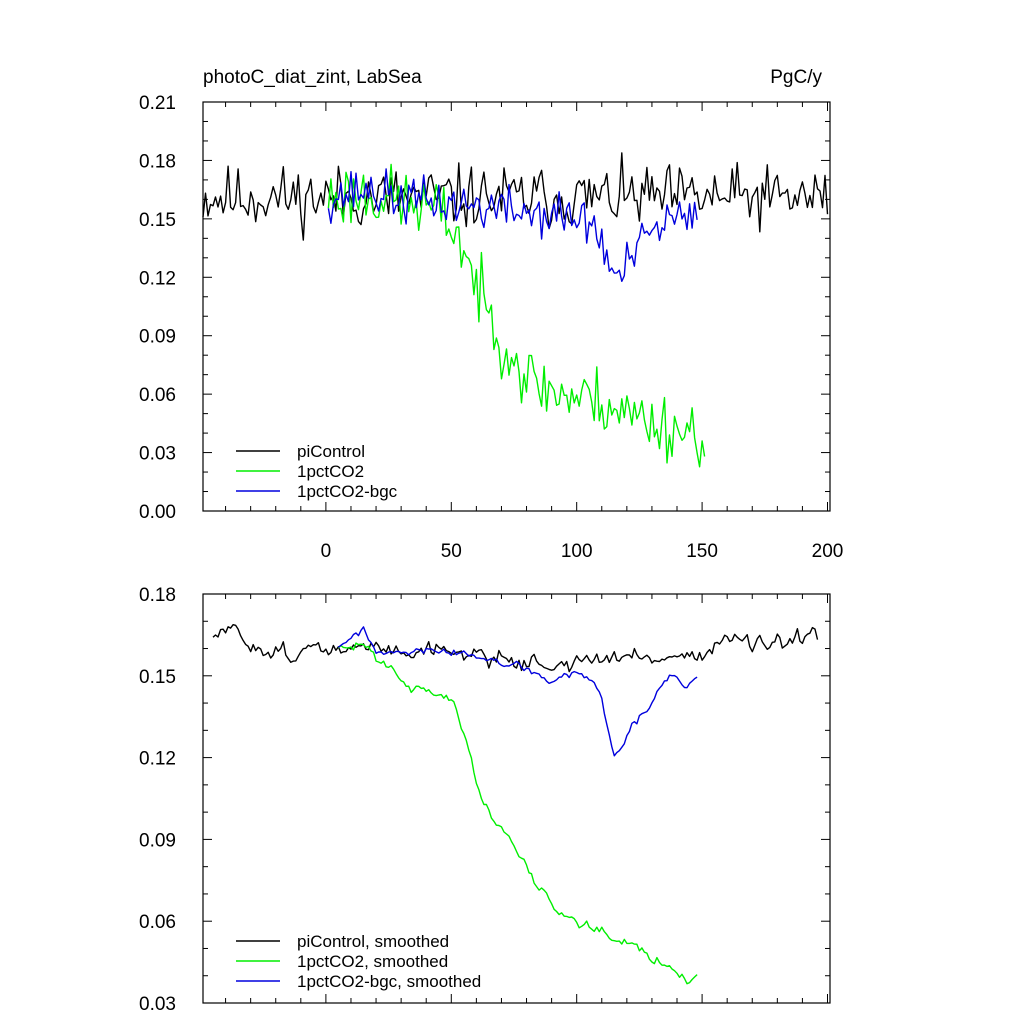 The image size is (1024, 1024). What do you see at coordinates (312, 77) in the screenshot?
I see `chart-title: photoC_diat_zint, LabSea` at bounding box center [312, 77].